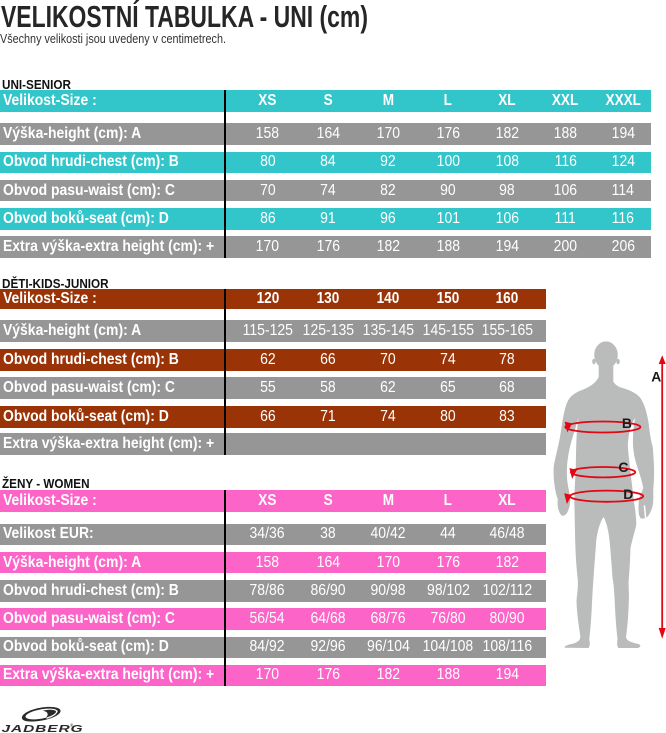 This screenshot has height=733, width=666. What do you see at coordinates (43, 728) in the screenshot?
I see `svg-text: JADBERG` at bounding box center [43, 728].